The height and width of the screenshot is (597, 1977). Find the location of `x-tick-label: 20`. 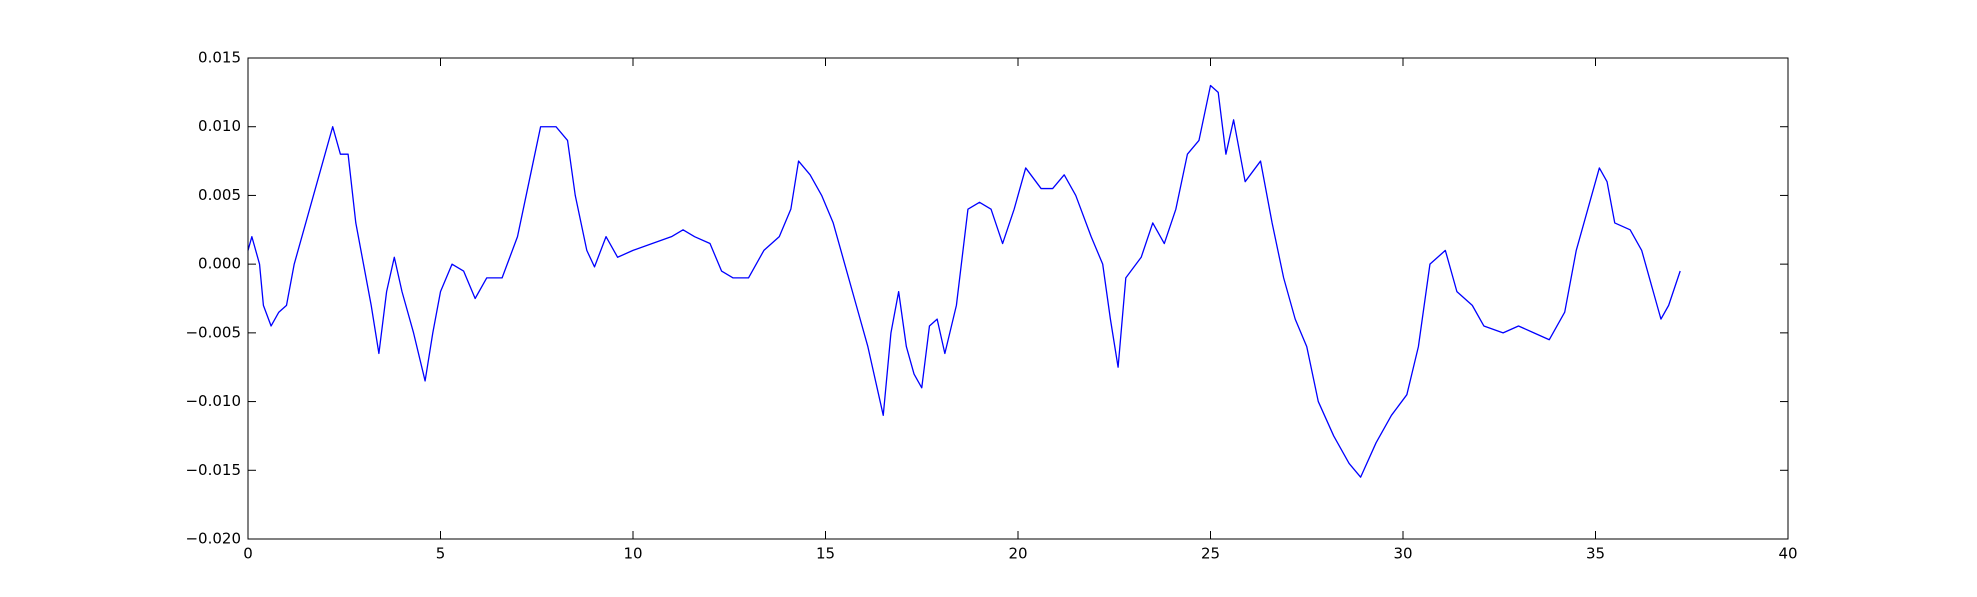

x-tick-label: 20 is located at coordinates (1017, 554).